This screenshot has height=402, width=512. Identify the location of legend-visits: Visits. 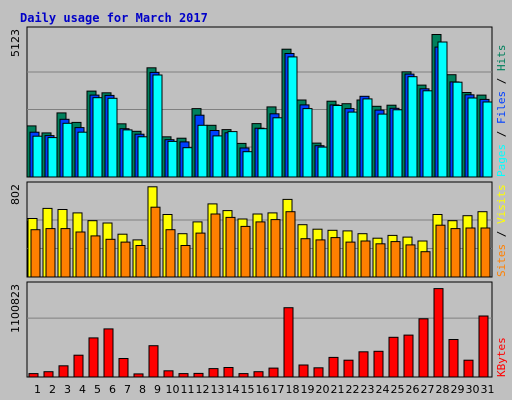
(501, 204).